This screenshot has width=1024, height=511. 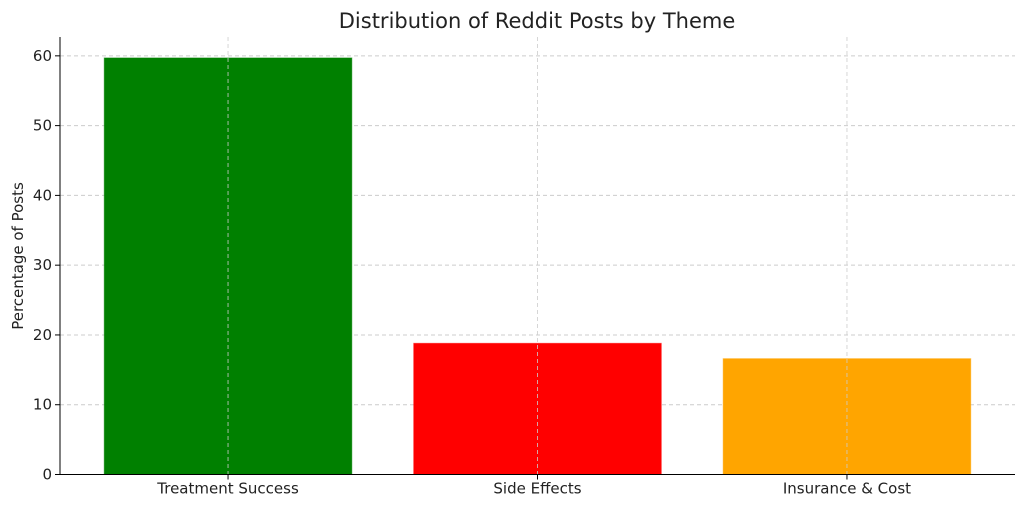 What do you see at coordinates (42, 195) in the screenshot?
I see `y-tick-label: 40` at bounding box center [42, 195].